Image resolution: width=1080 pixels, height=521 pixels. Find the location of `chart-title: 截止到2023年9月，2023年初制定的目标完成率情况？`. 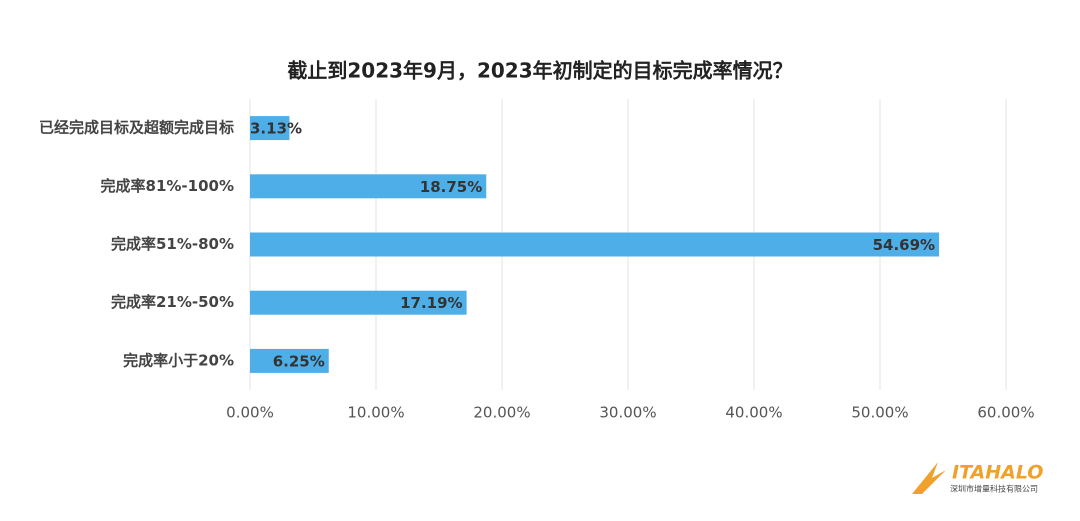

chart-title: 截止到2023年9月，2023年初制定的目标完成率情况？ is located at coordinates (539, 71).